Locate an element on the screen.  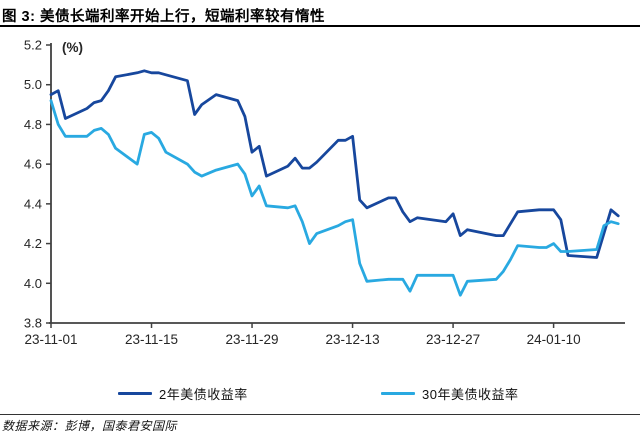
y-tick-label: 4.4 is located at coordinates (33, 203).